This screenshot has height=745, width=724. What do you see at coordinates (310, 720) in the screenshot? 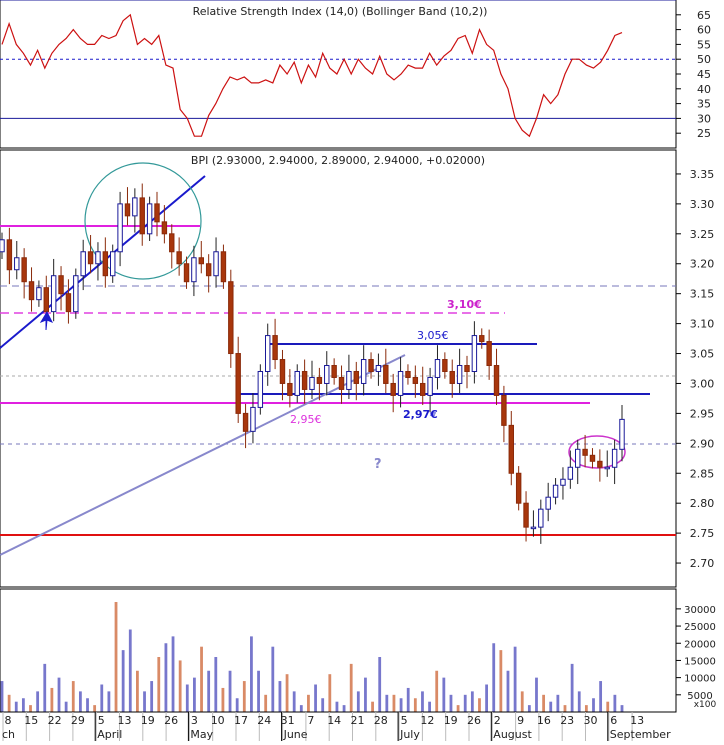
I see `x-tick-label: 7` at bounding box center [310, 720].